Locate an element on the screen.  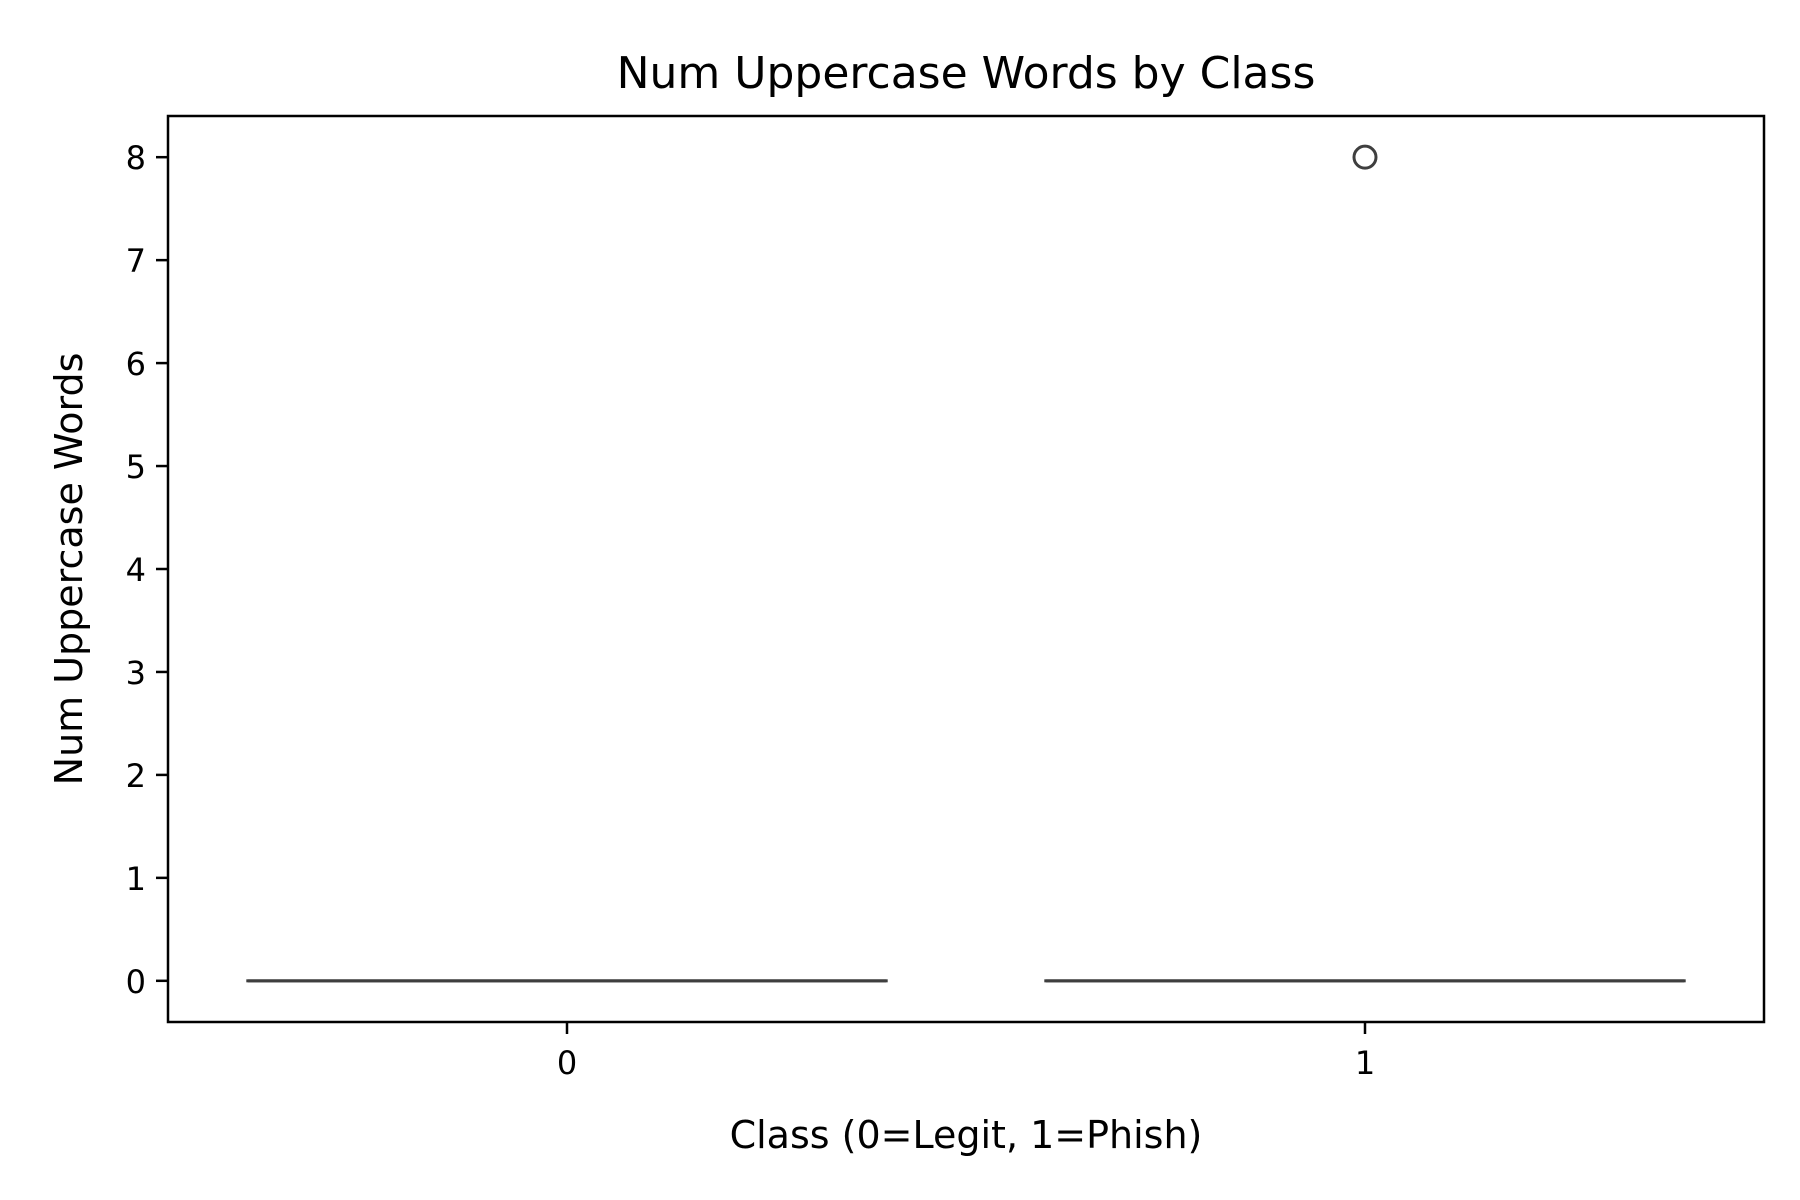
y-tick-label: 3 is located at coordinates (136, 673).